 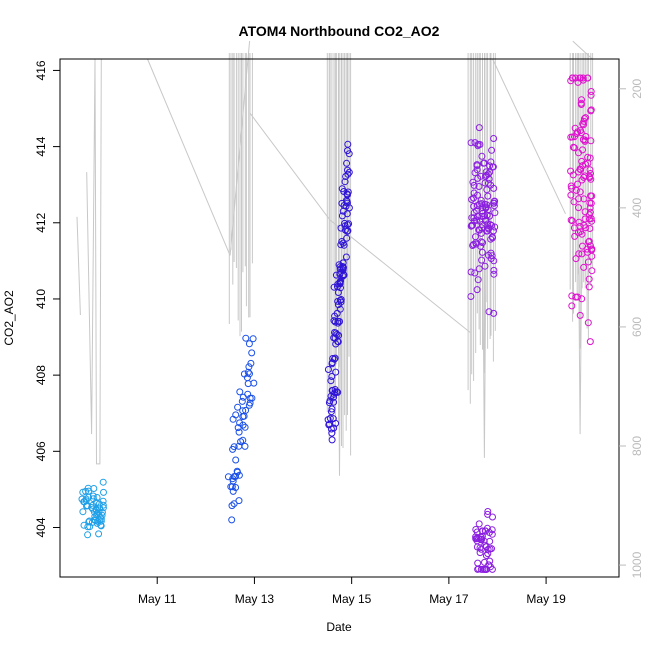 What do you see at coordinates (637, 208) in the screenshot?
I see `y2-tick-label-1: 400` at bounding box center [637, 208].